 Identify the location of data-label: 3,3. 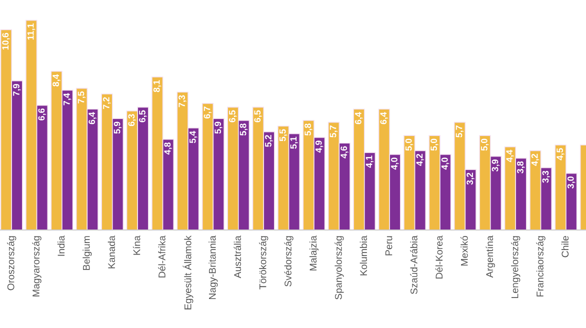
(546, 176).